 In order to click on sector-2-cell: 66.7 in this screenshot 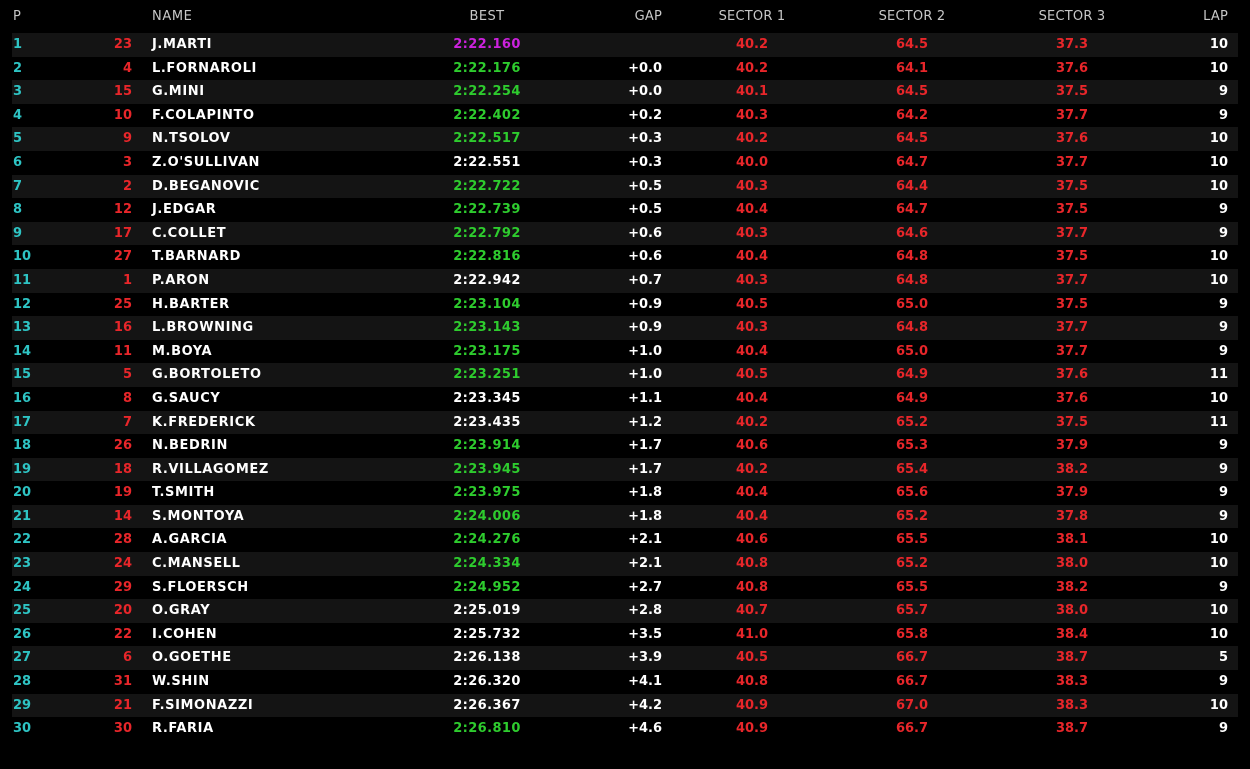, I will do `click(912, 729)`.